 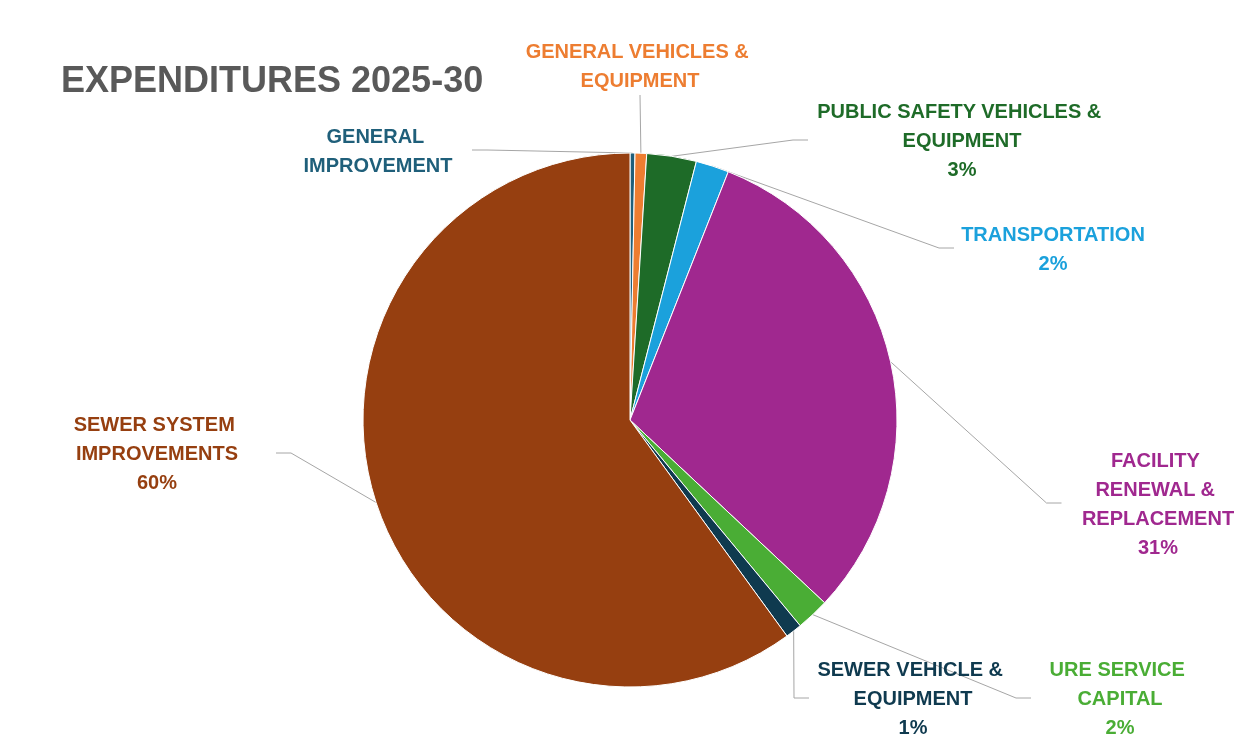 What do you see at coordinates (1158, 488) in the screenshot?
I see `slice-label: FACILITY RENEWAL & REPLACEMENT` at bounding box center [1158, 488].